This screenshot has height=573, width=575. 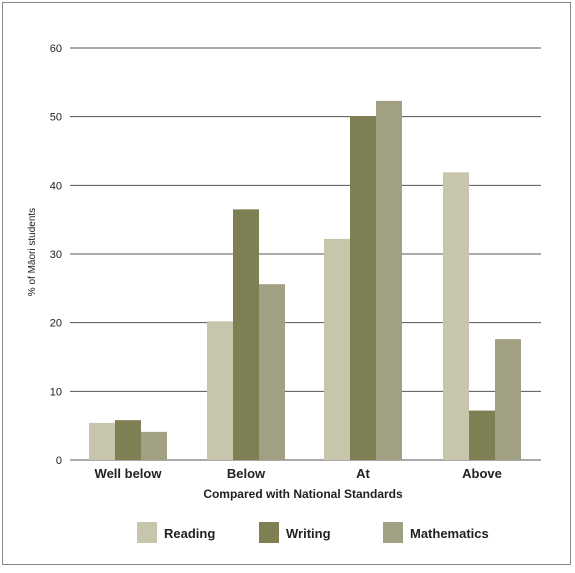 I want to click on y-tick-labels: 0 10 20 30 40 50 60, so click(x=56, y=255).